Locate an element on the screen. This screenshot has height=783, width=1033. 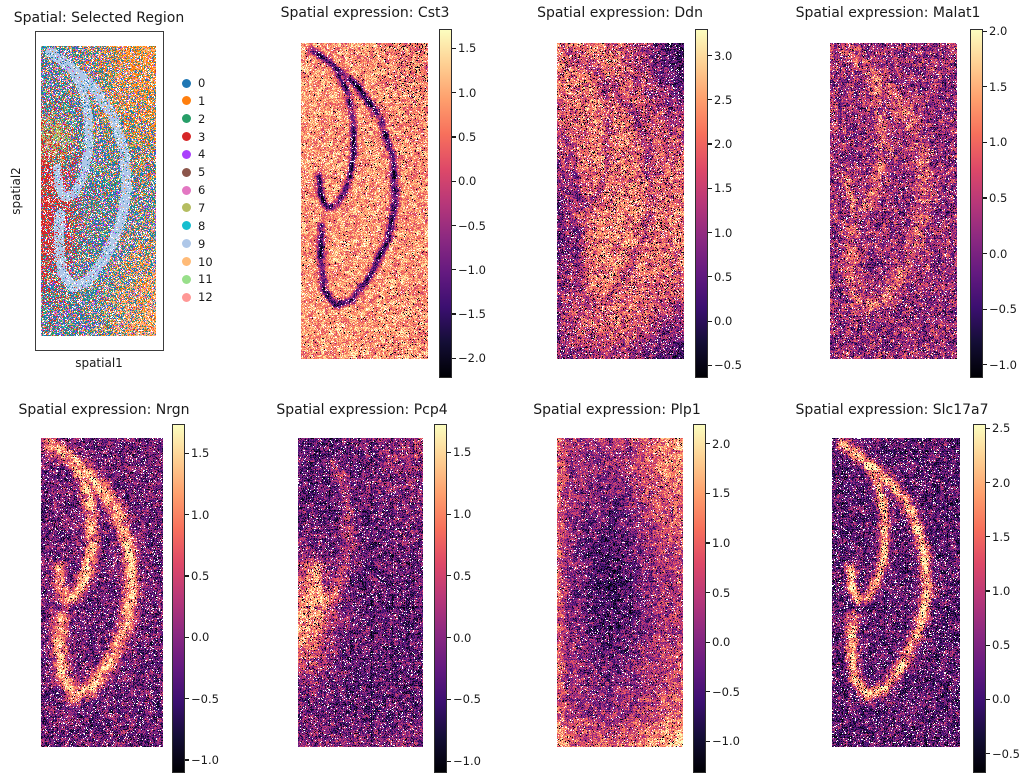
colorbar-plp1 is located at coordinates (699, 598).